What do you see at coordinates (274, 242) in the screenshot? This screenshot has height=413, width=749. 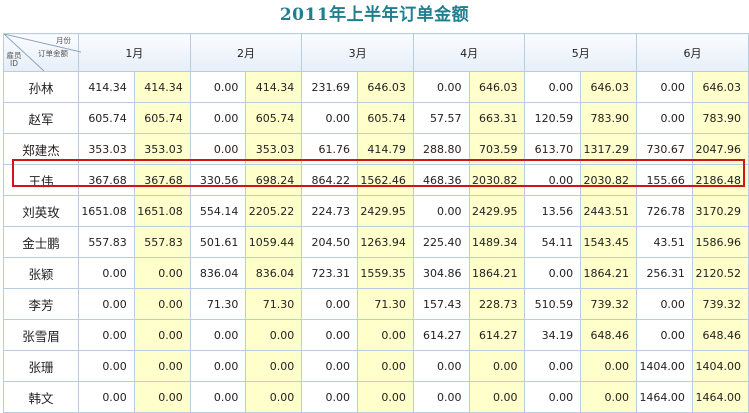 I see `cumulative-amount-cell: 1059.44` at bounding box center [274, 242].